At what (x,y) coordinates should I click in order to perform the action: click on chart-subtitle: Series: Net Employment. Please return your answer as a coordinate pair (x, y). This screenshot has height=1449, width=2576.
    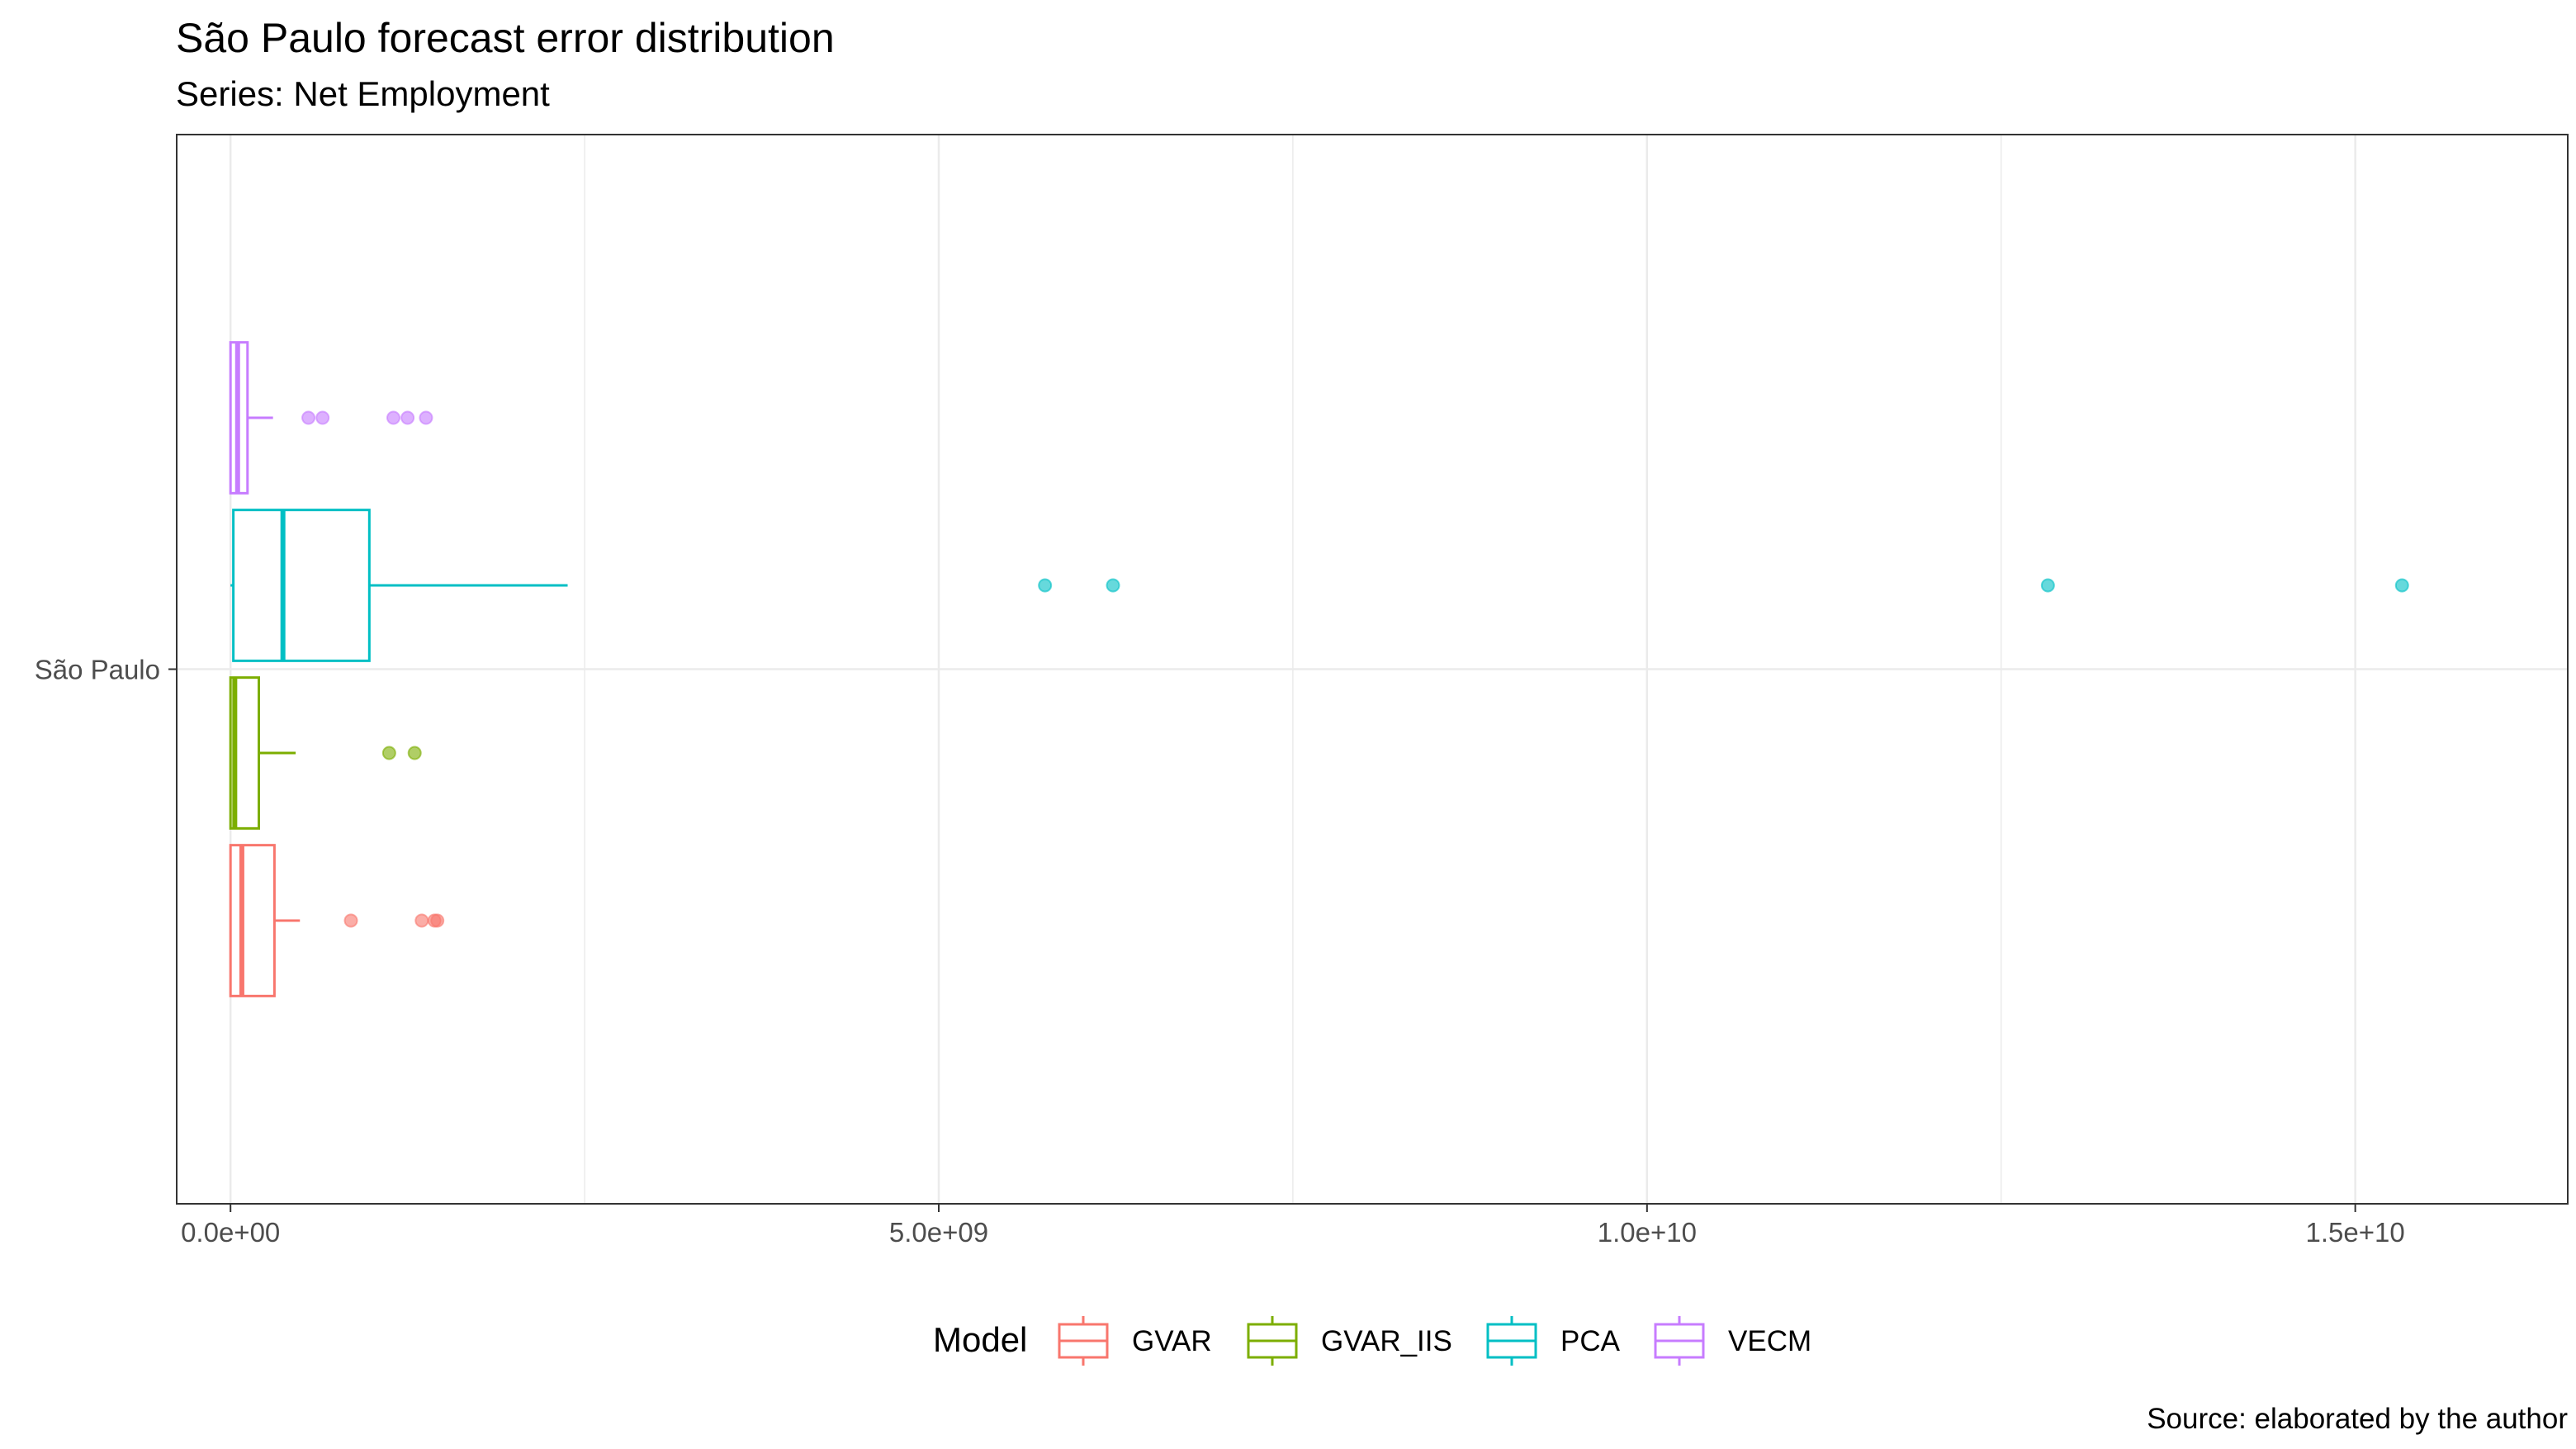
    Looking at the image, I should click on (363, 93).